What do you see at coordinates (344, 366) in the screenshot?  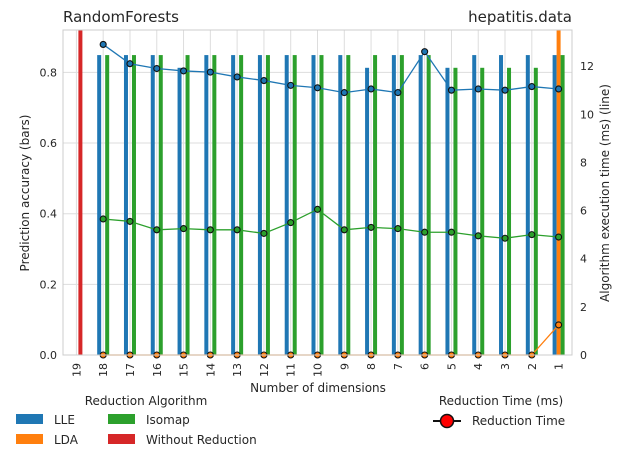 I see `x-tick-label: 9` at bounding box center [344, 366].